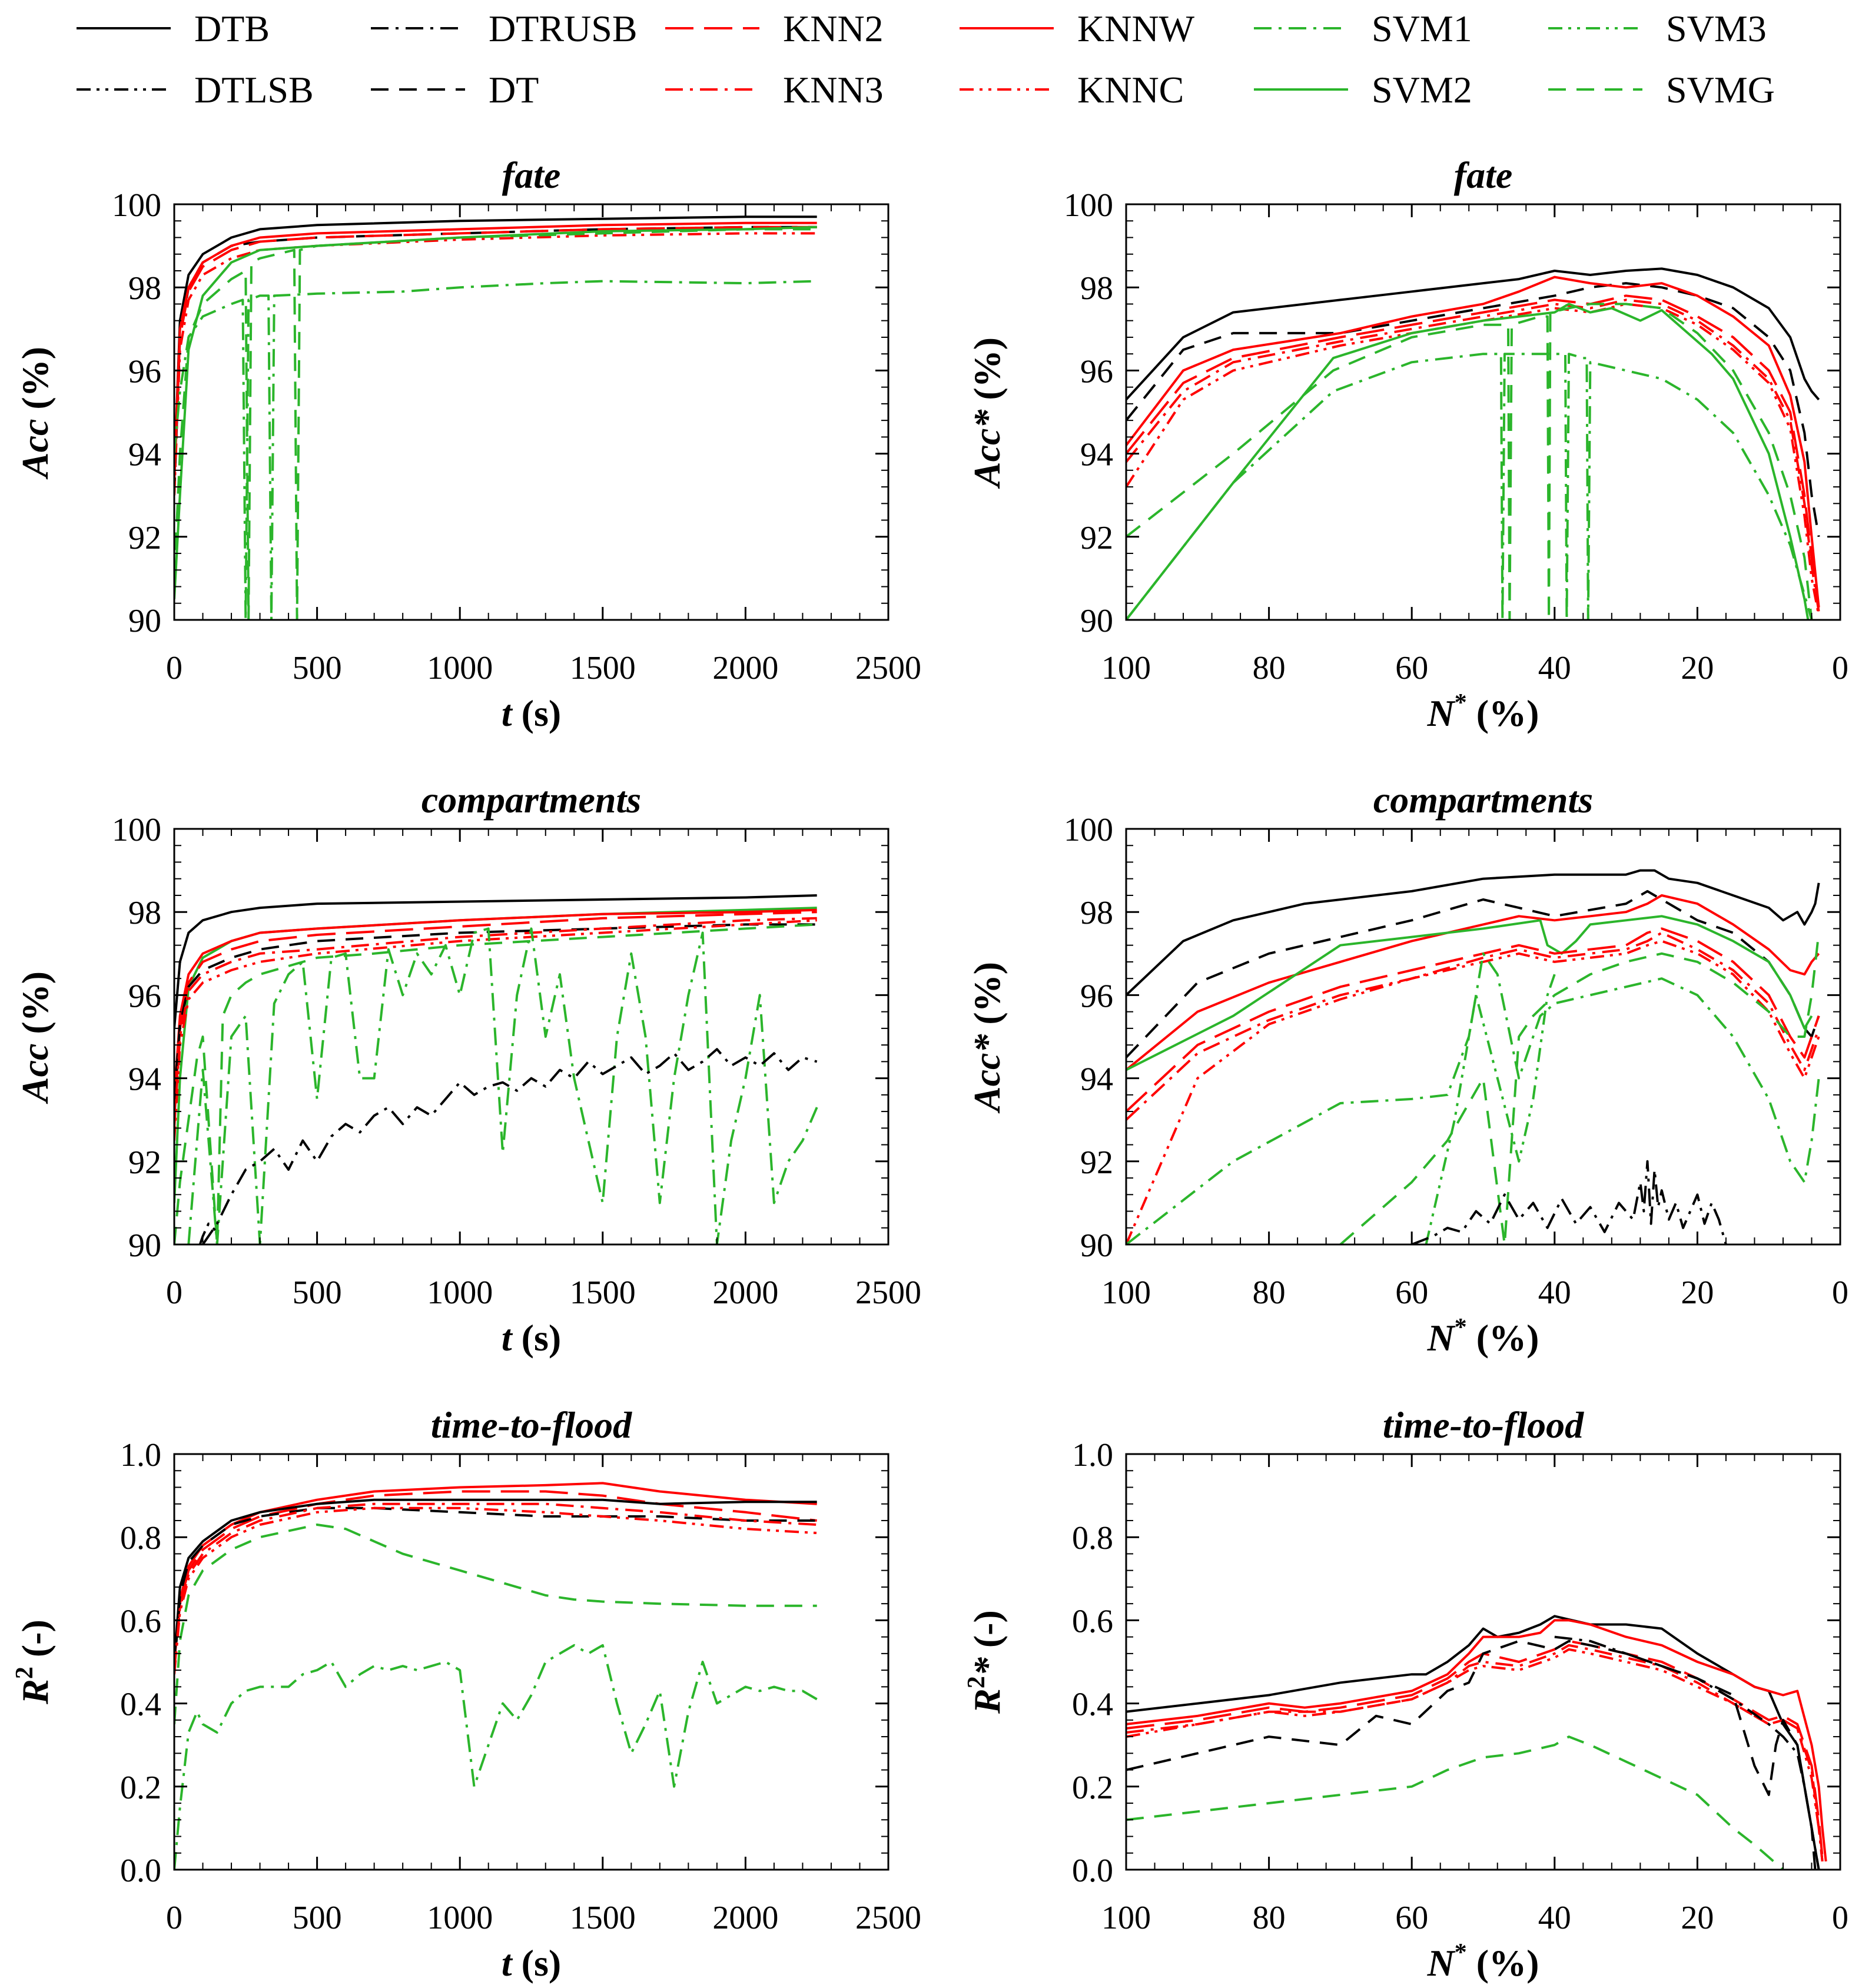  I want to click on legend-label-knn3: KNN3, so click(833, 90).